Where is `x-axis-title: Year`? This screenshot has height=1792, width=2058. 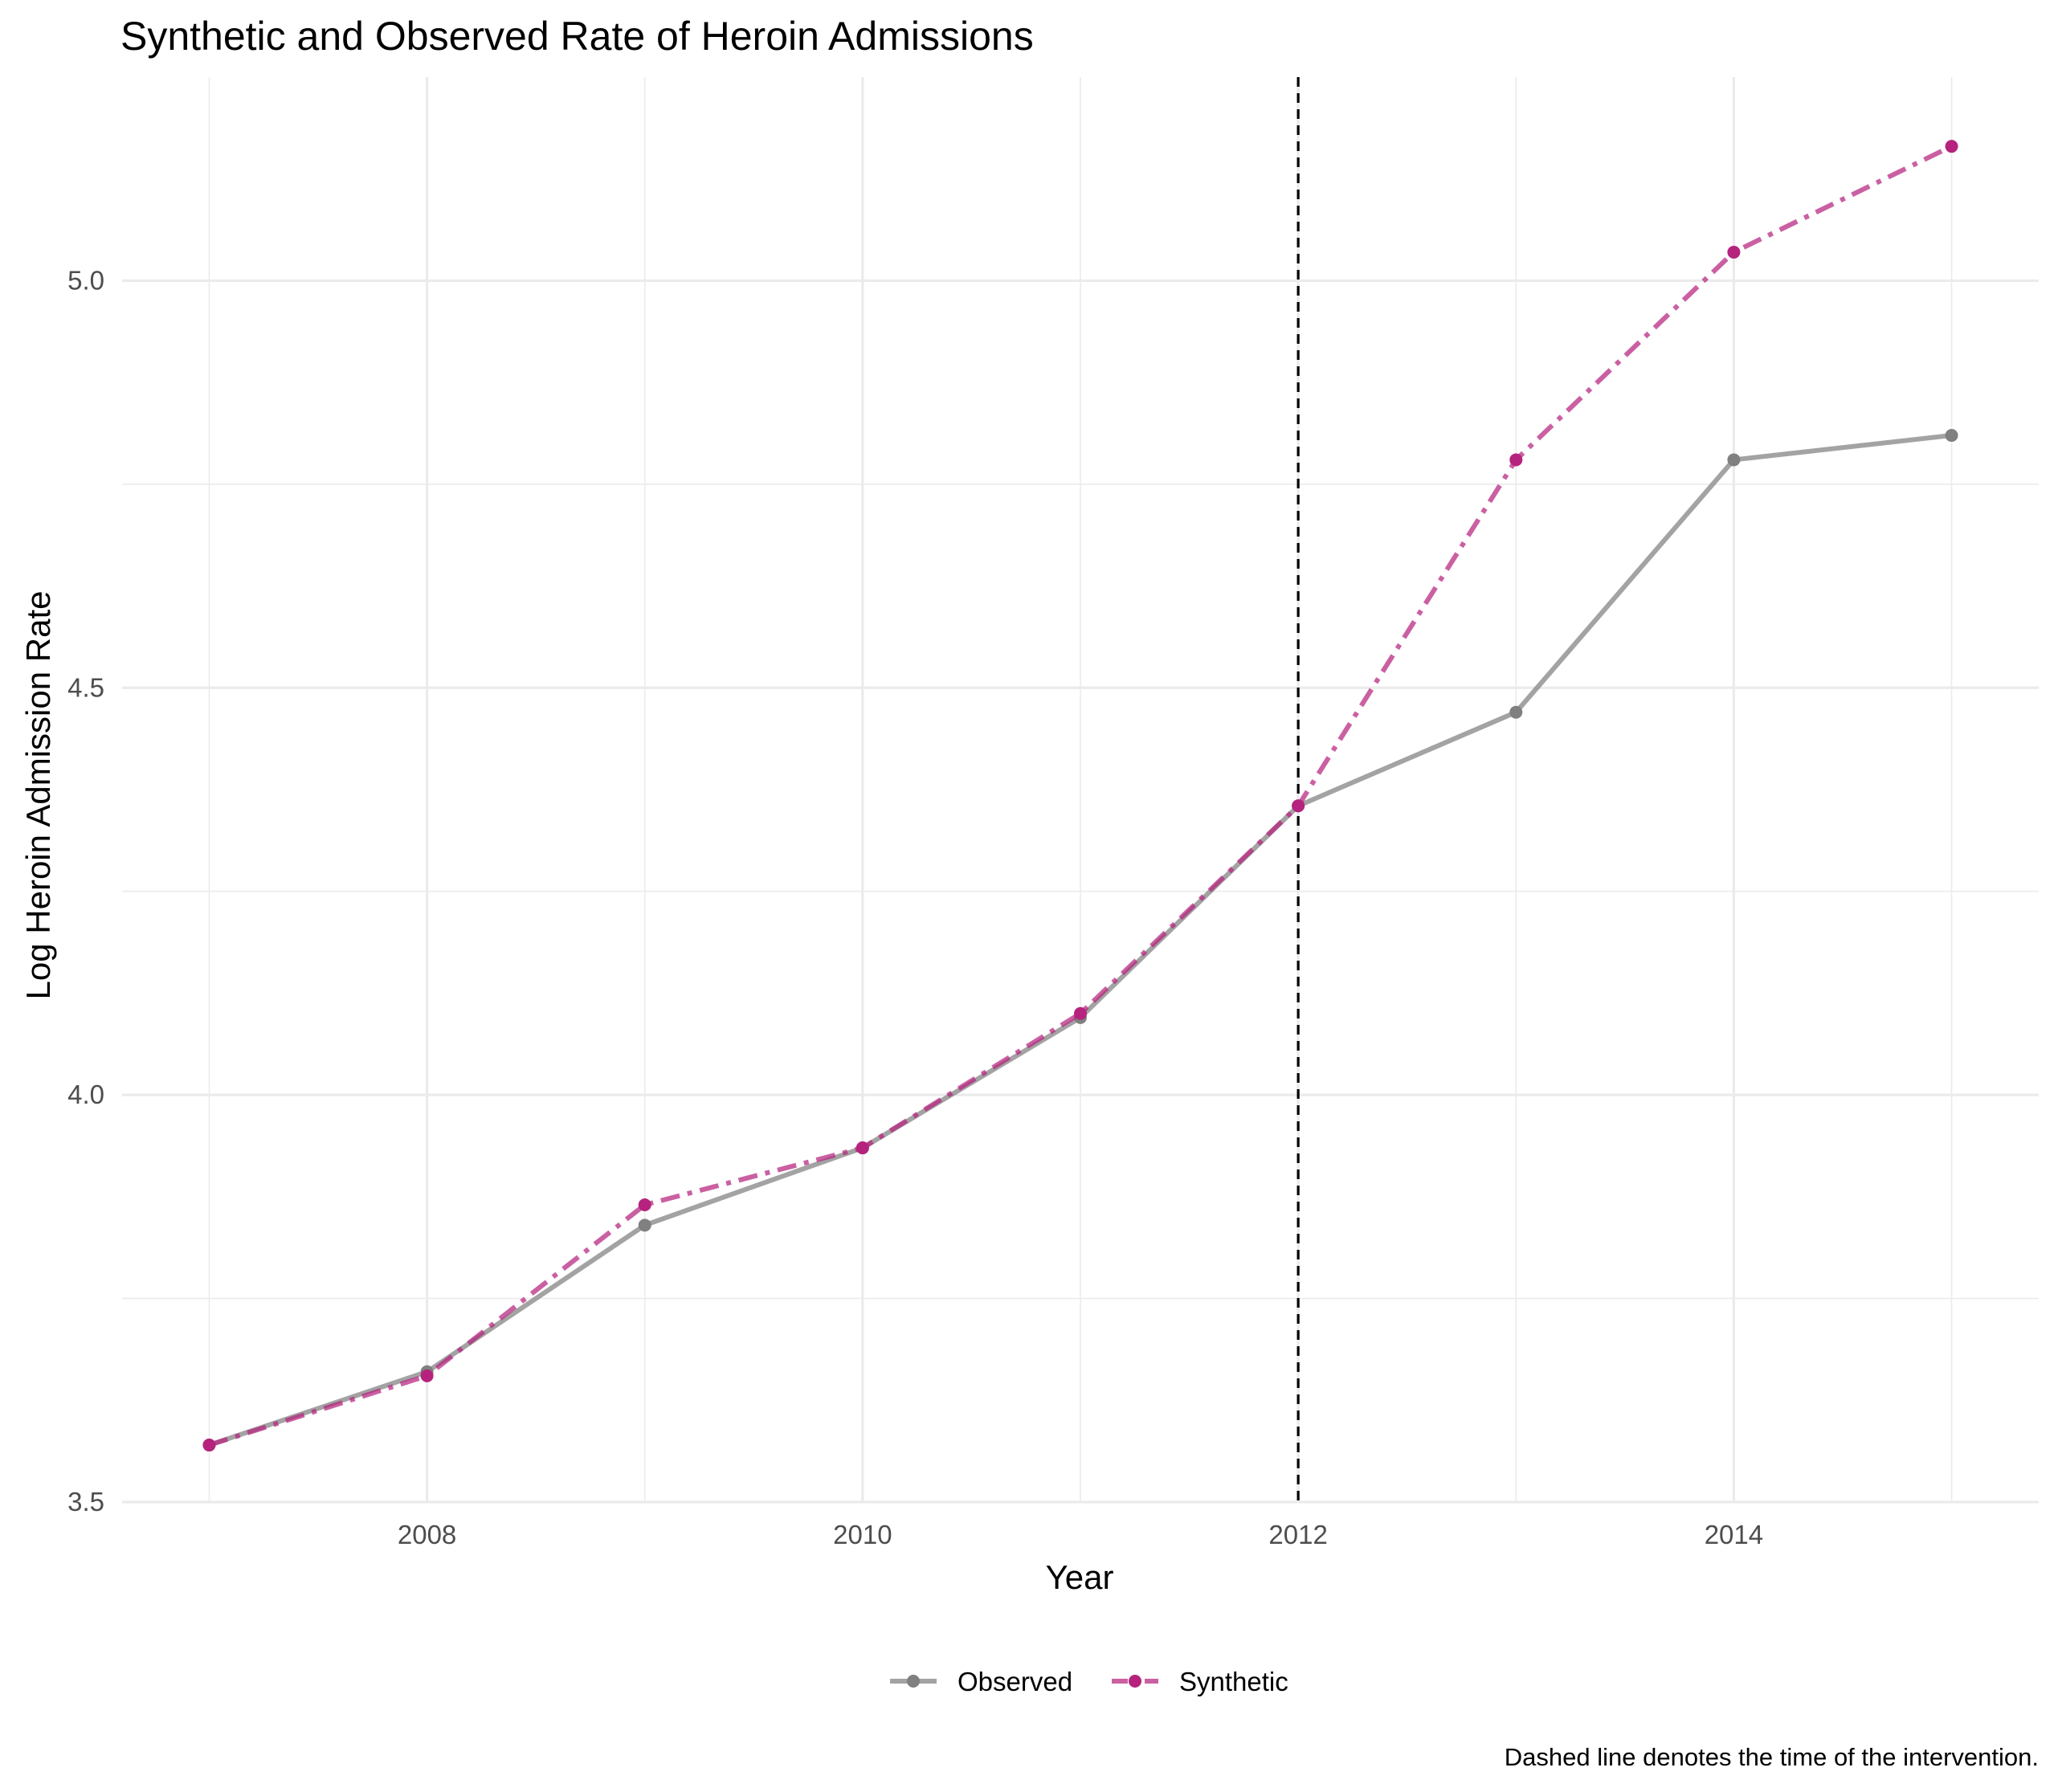 x-axis-title: Year is located at coordinates (1080, 1577).